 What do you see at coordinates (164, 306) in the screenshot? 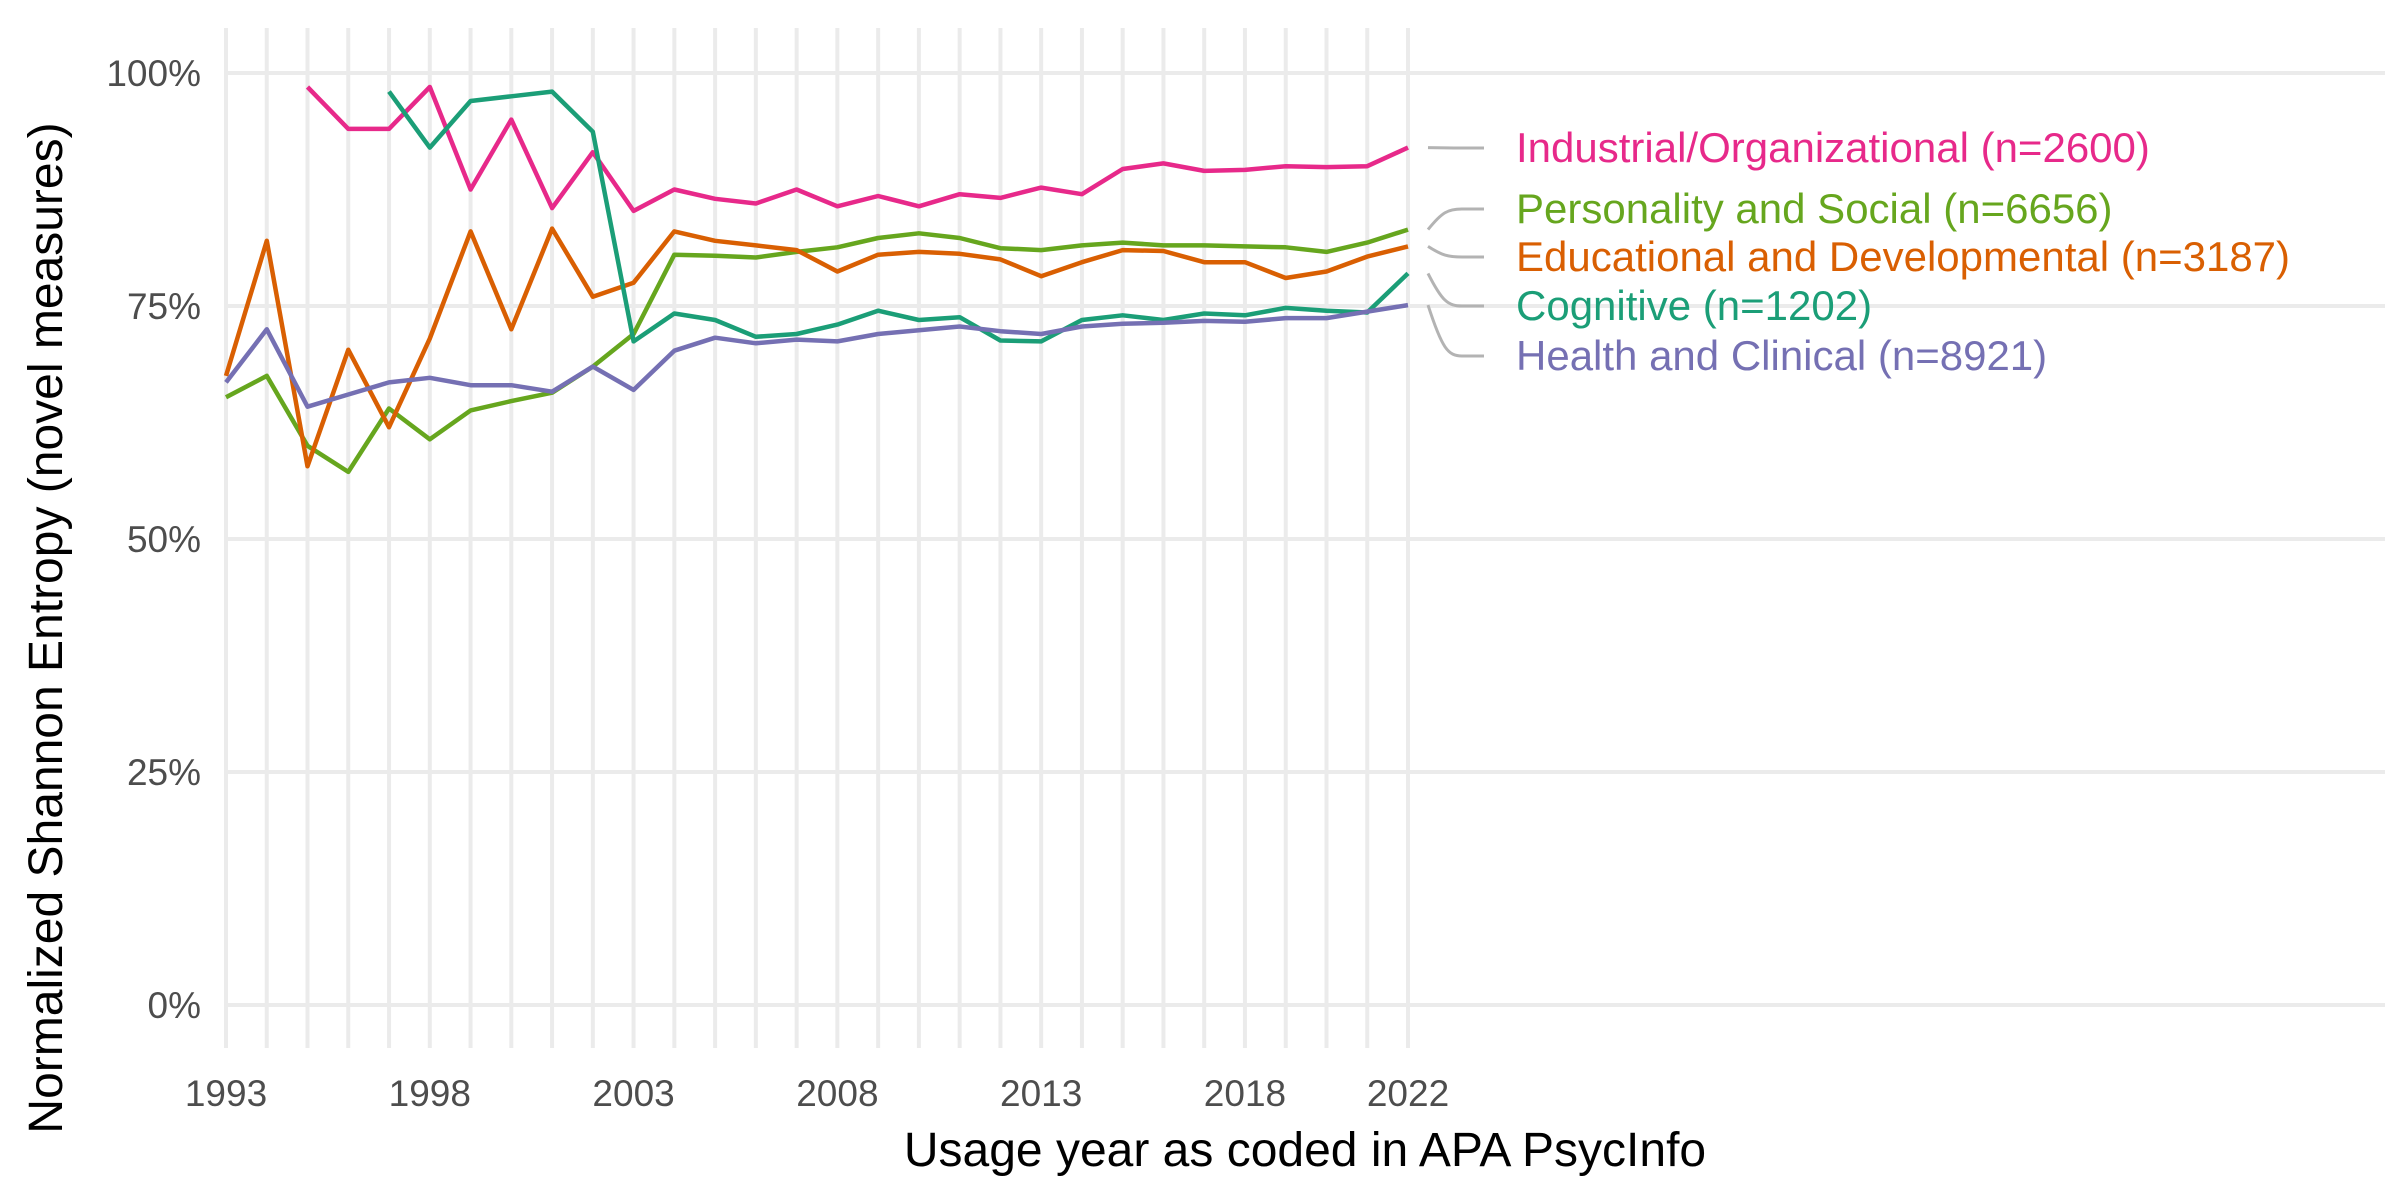
I see `y-tick-label: 75%` at bounding box center [164, 306].